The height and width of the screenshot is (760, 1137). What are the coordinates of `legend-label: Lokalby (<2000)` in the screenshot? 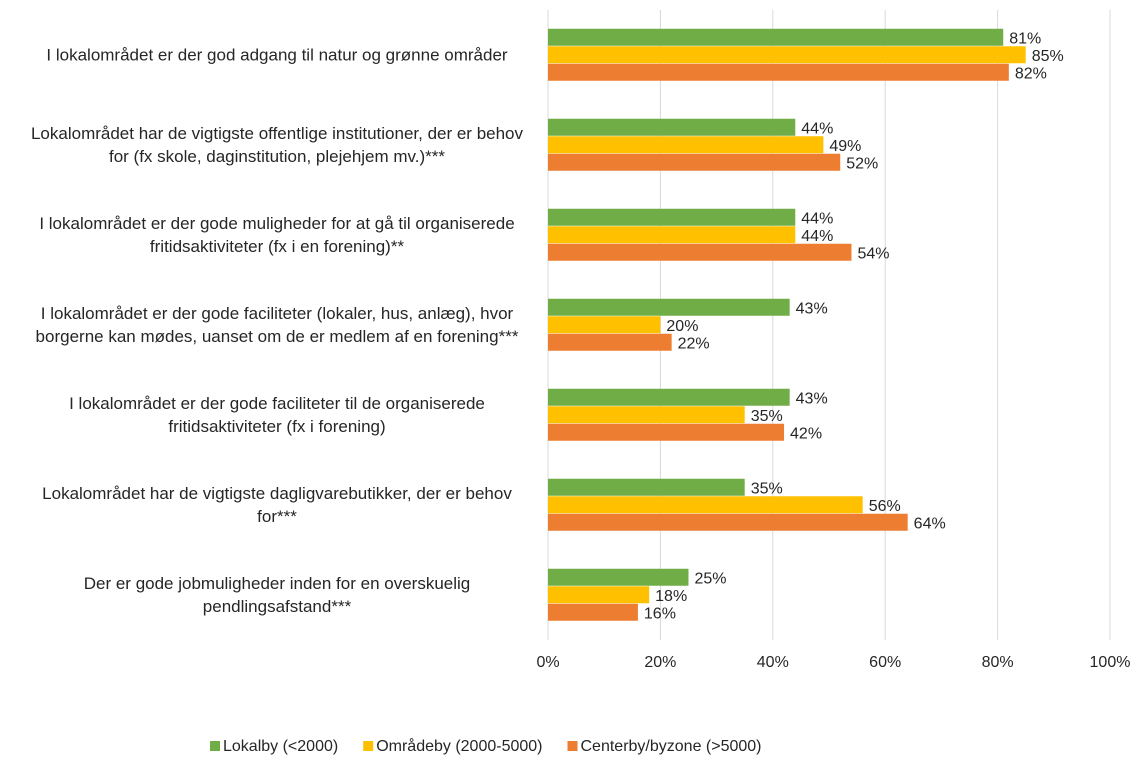 It's located at (280, 746).